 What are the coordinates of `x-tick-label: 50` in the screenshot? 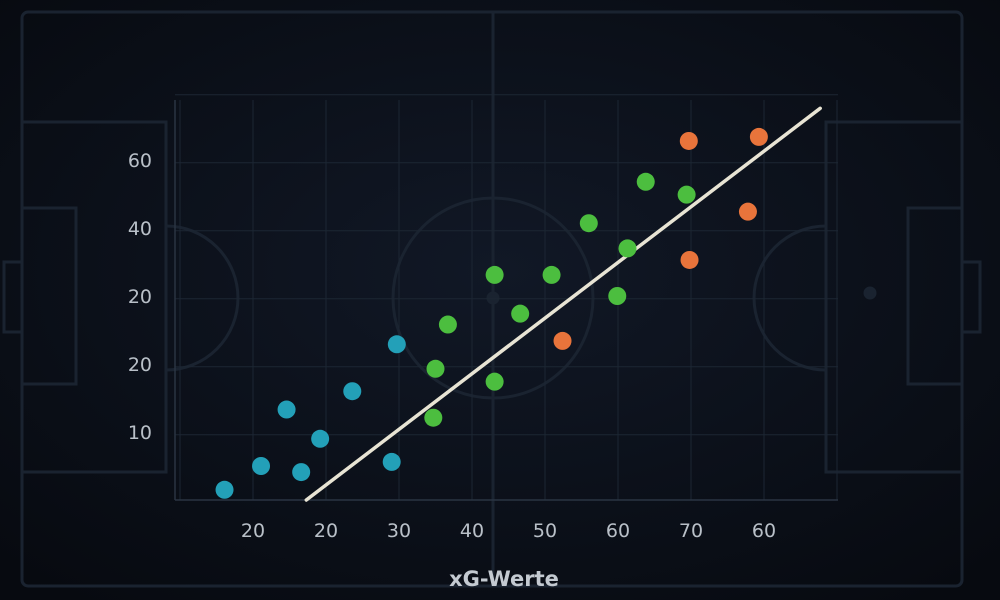 It's located at (545, 531).